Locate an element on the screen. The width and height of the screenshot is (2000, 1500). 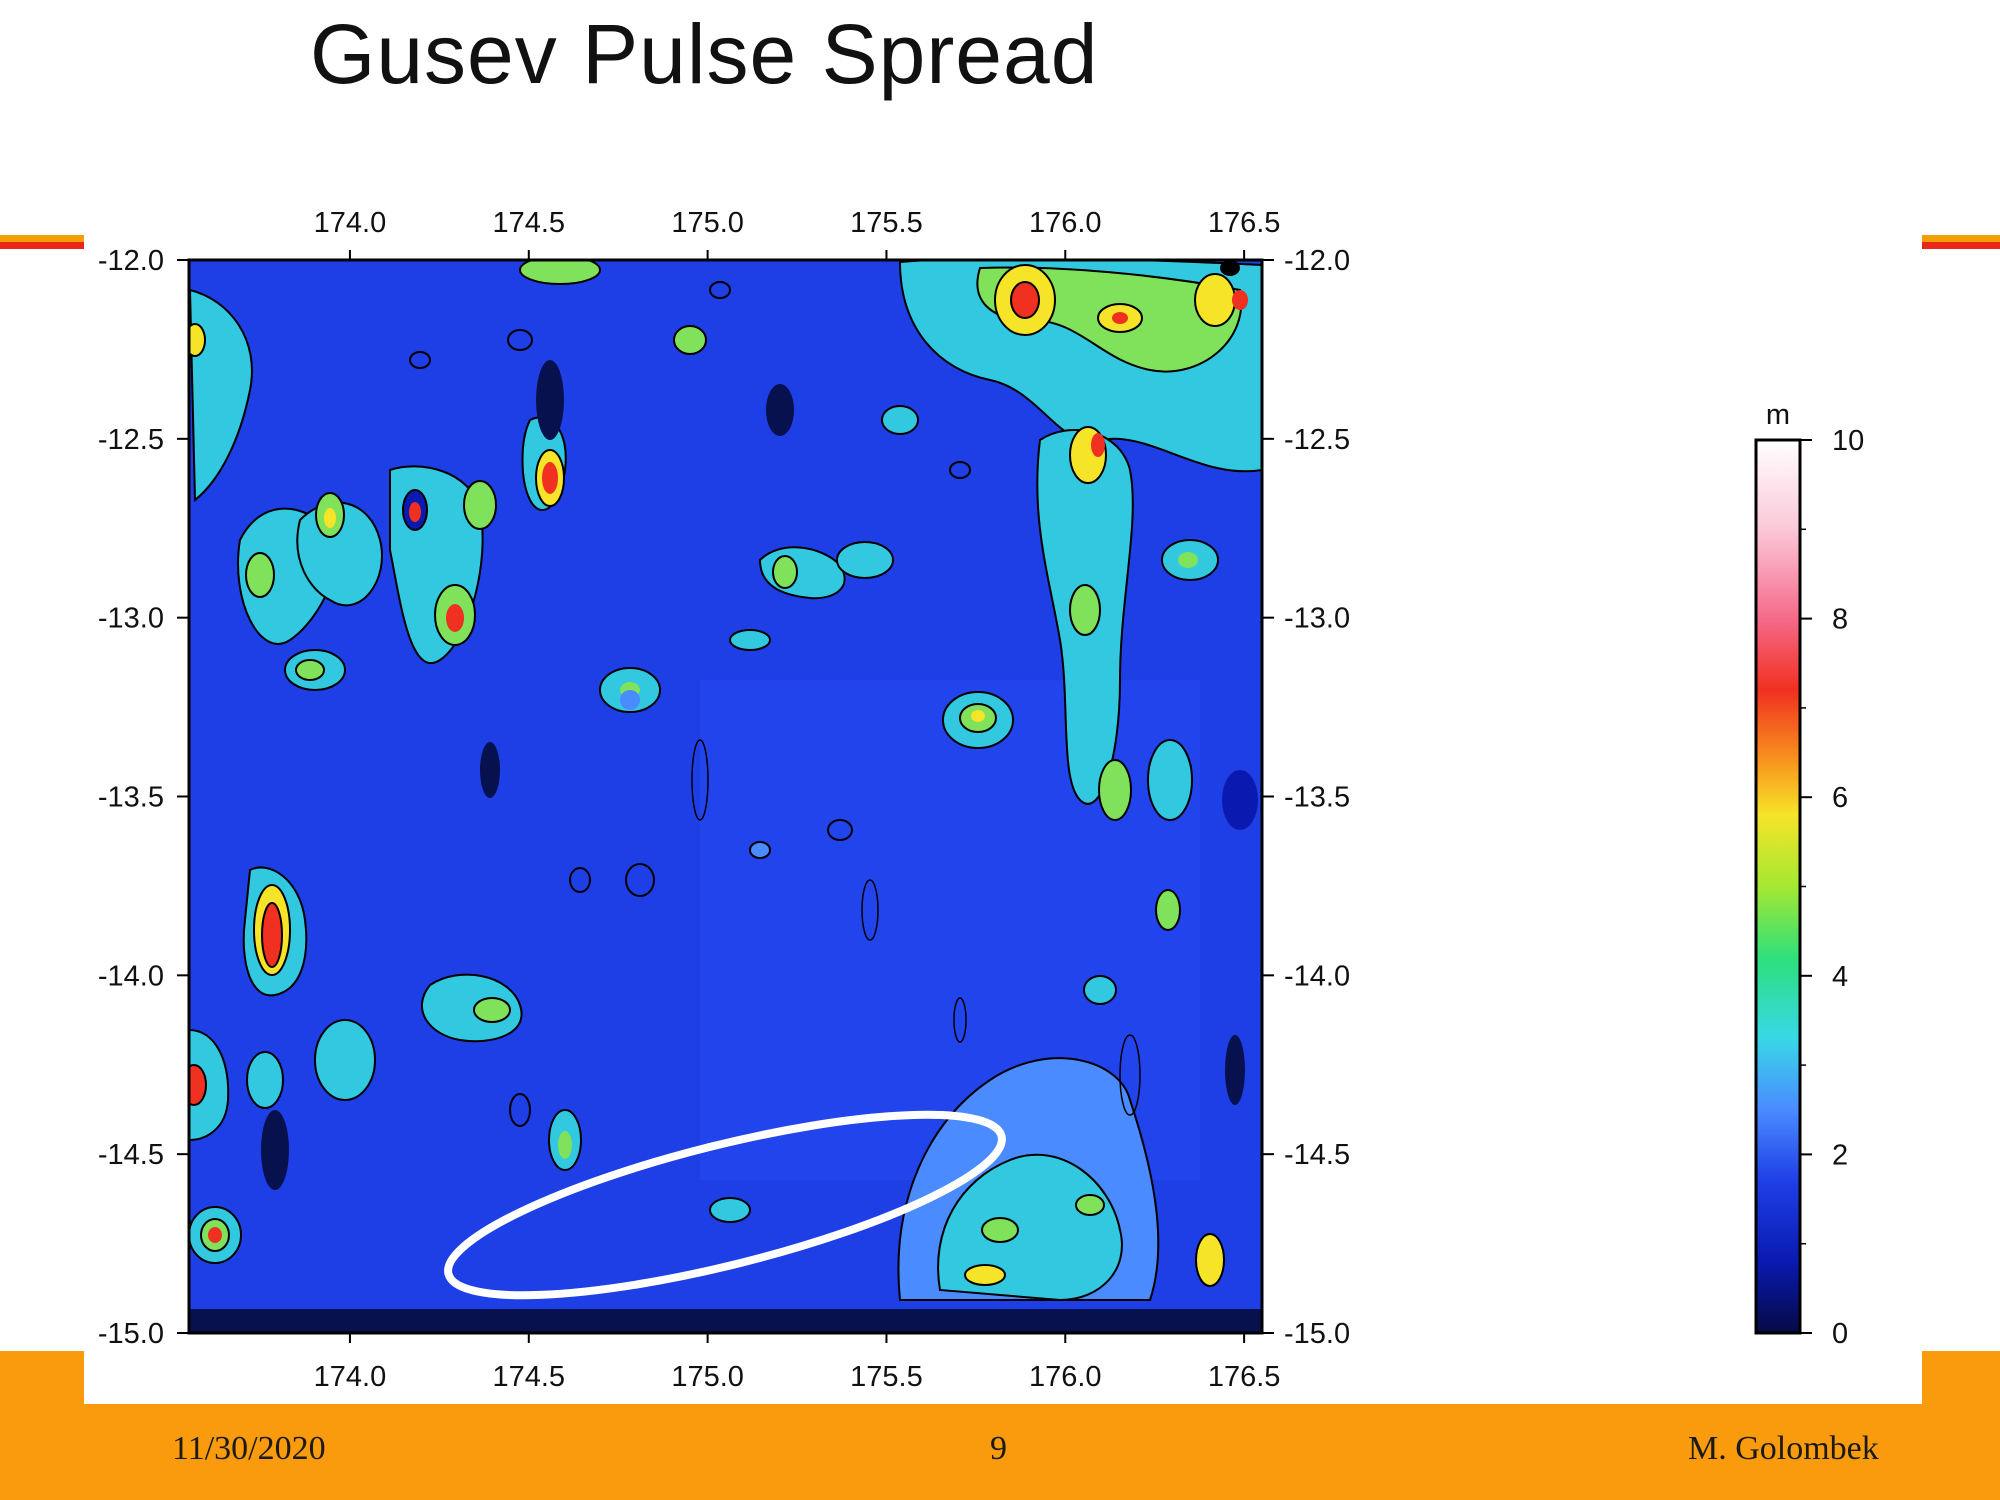
lat-tick-label-left: -14.0 is located at coordinates (131, 976).